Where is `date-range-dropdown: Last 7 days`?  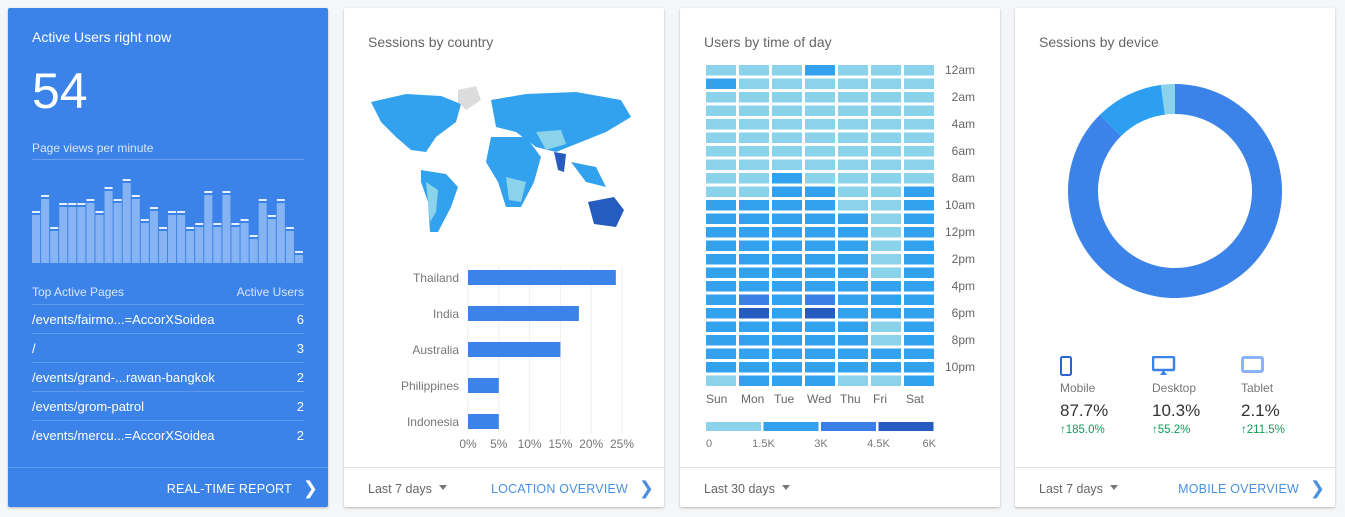 date-range-dropdown: Last 7 days is located at coordinates (407, 489).